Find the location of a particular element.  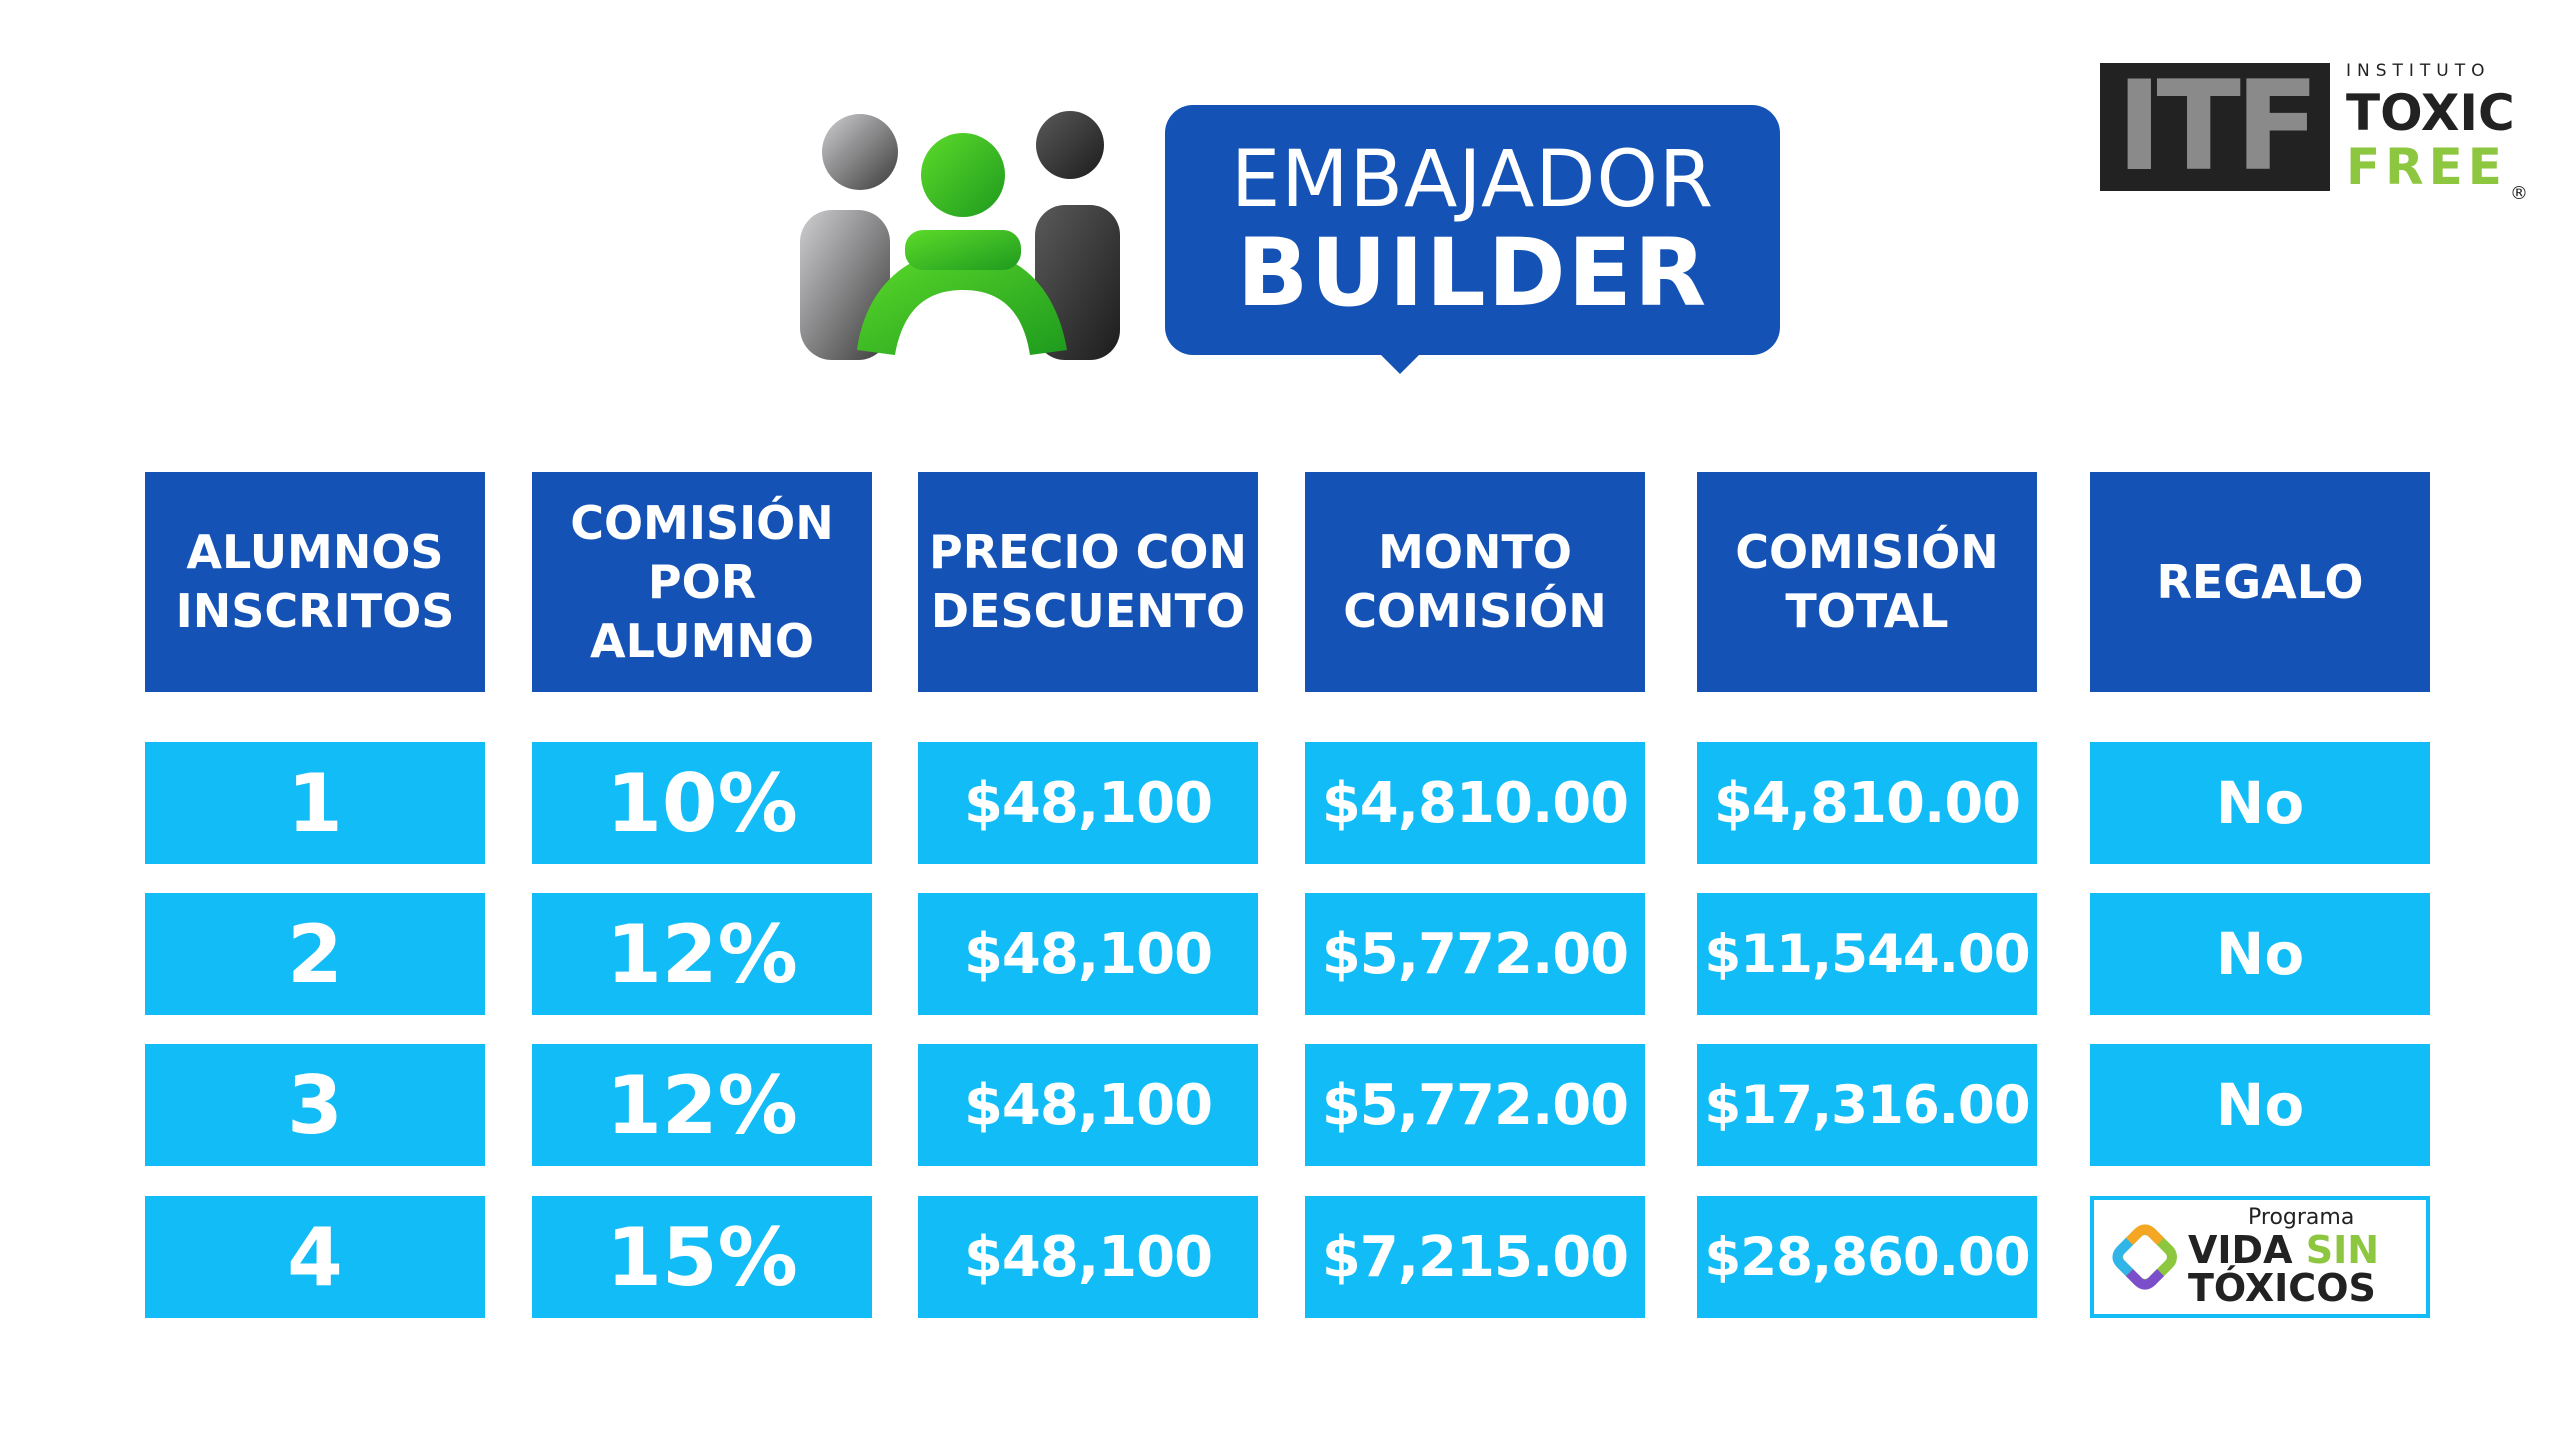

itf-letters-box: ITF is located at coordinates (2215, 127).